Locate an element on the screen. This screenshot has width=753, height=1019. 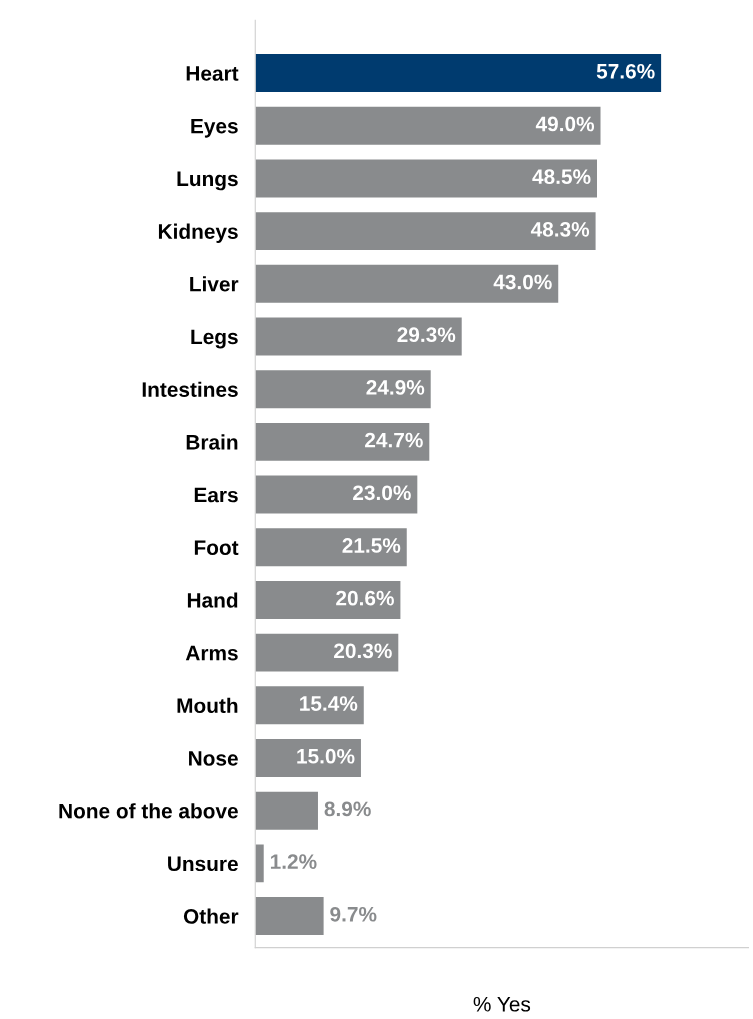
data-label: 48.3% is located at coordinates (560, 229).